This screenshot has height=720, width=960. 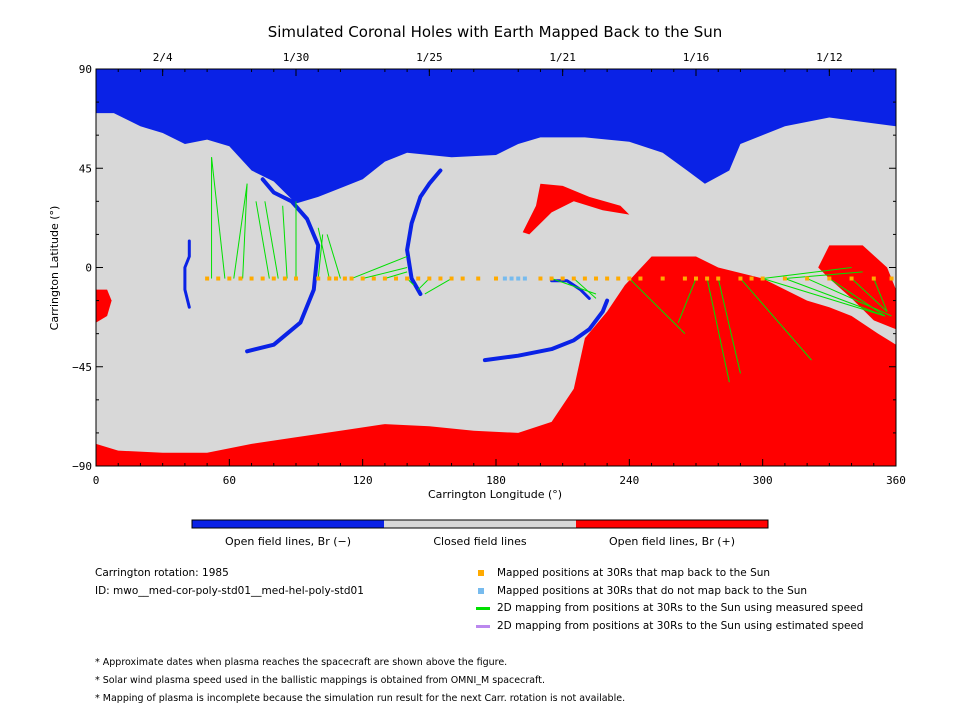 What do you see at coordinates (829, 57) in the screenshot?
I see `date-tick-label-5: 1/12` at bounding box center [829, 57].